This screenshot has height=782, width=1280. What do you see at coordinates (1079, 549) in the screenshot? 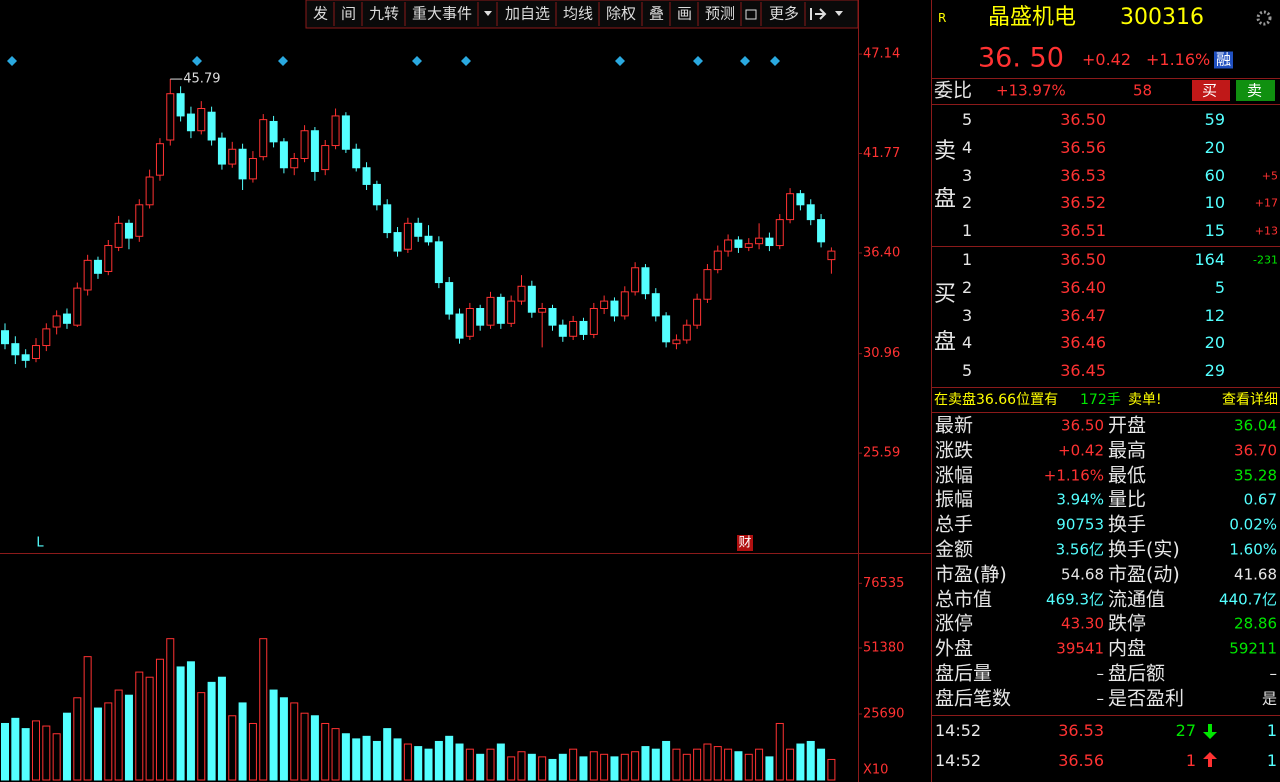
I see `stat-value: 3.56亿` at bounding box center [1079, 549].